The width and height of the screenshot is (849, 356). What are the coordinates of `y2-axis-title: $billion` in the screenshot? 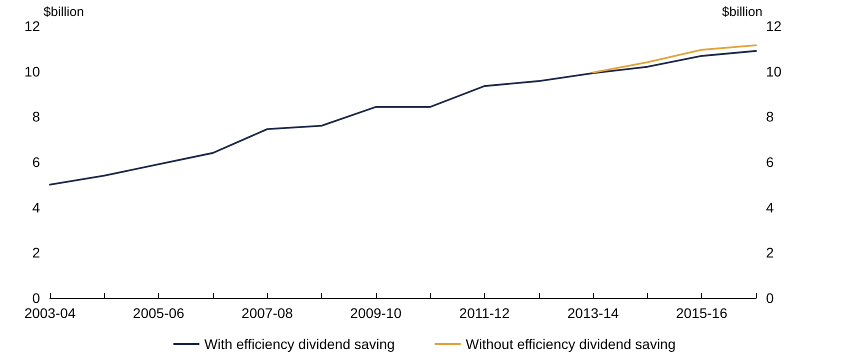 It's located at (742, 11).